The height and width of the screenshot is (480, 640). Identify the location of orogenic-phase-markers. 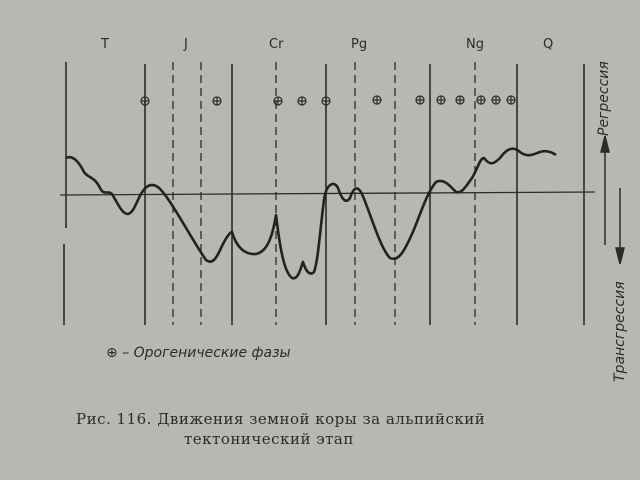
(328, 100).